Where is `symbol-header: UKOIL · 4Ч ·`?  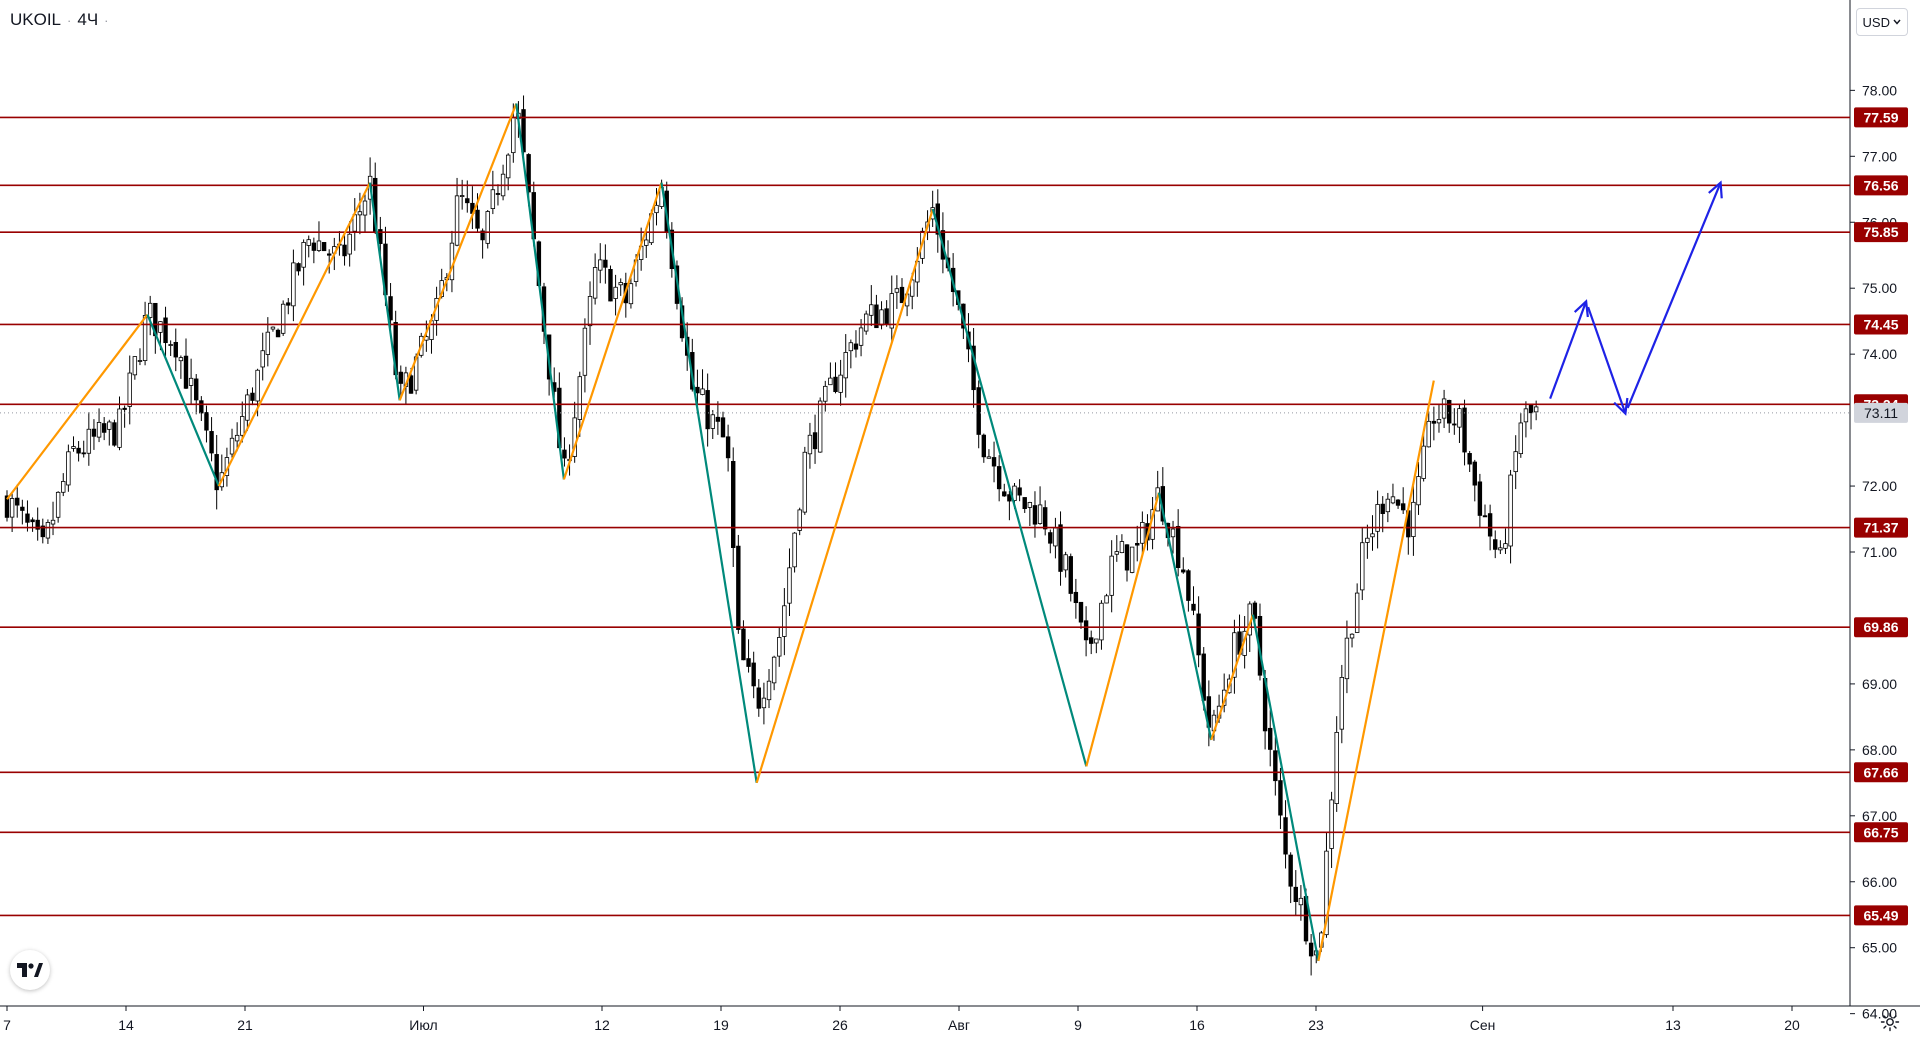
symbol-header: UKOIL · 4Ч · is located at coordinates (59, 20).